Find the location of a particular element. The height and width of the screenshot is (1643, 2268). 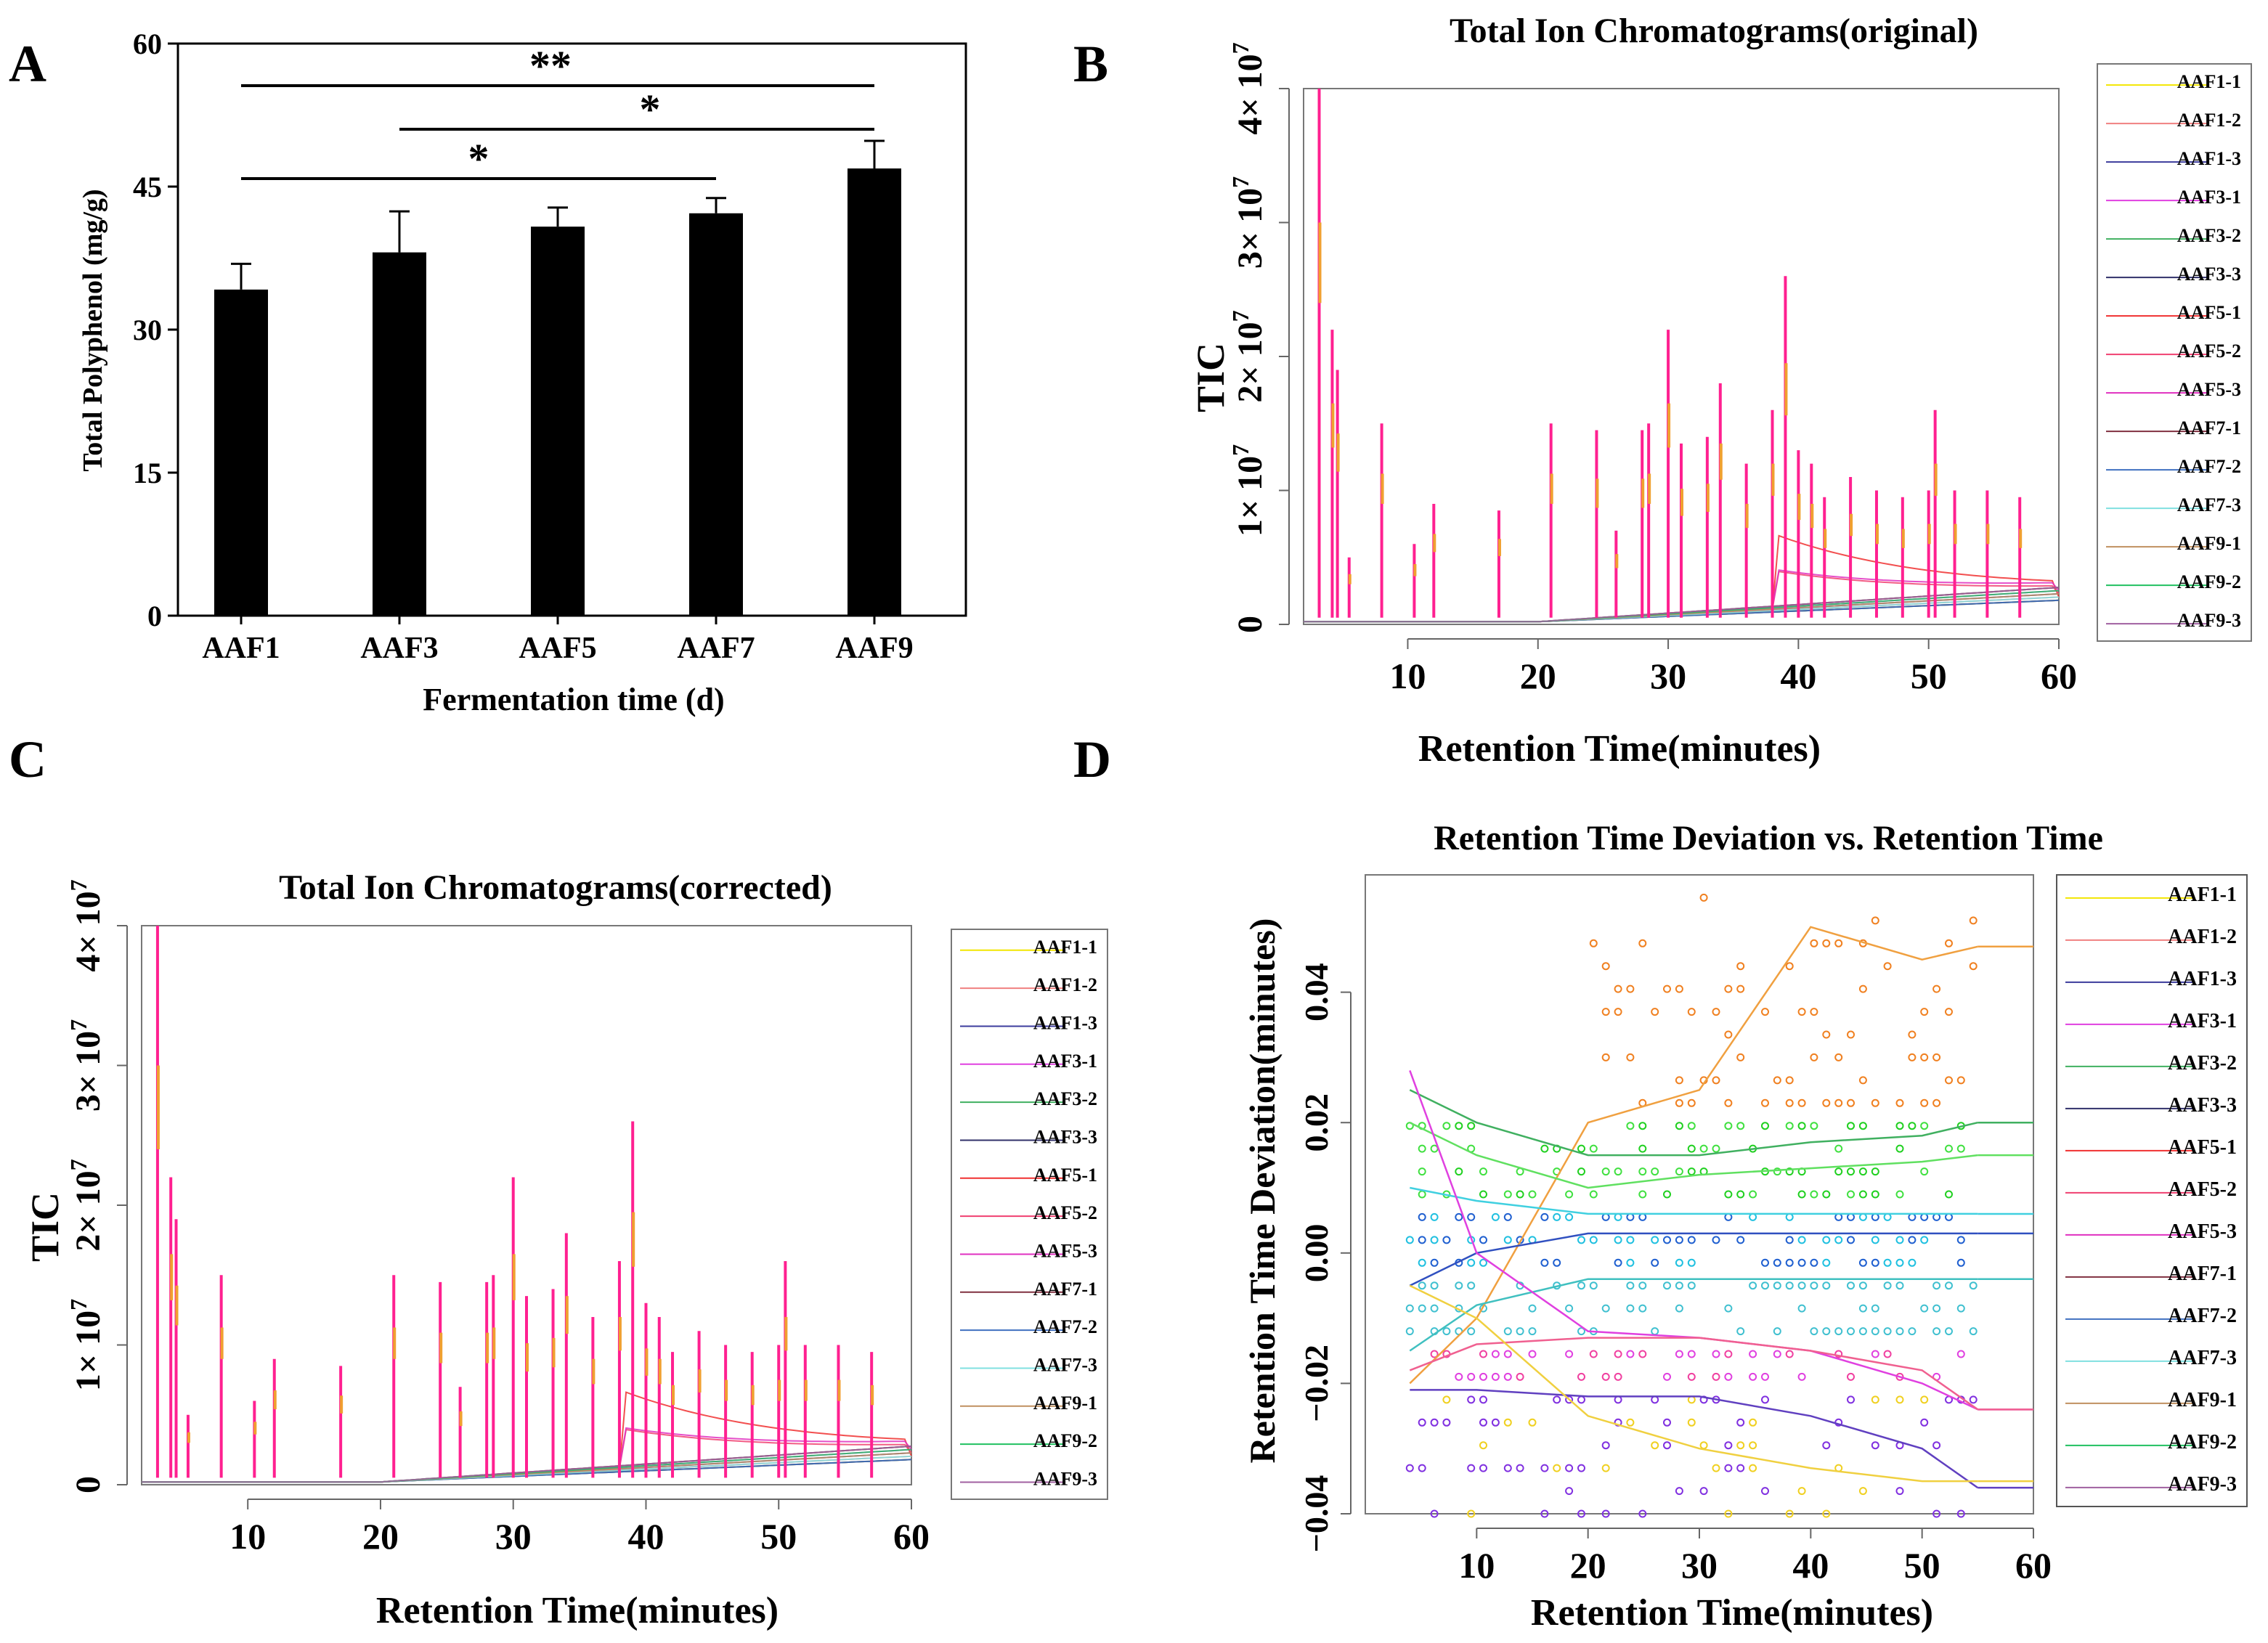

d-legend-label: AAF7-2 is located at coordinates (2202, 1316).